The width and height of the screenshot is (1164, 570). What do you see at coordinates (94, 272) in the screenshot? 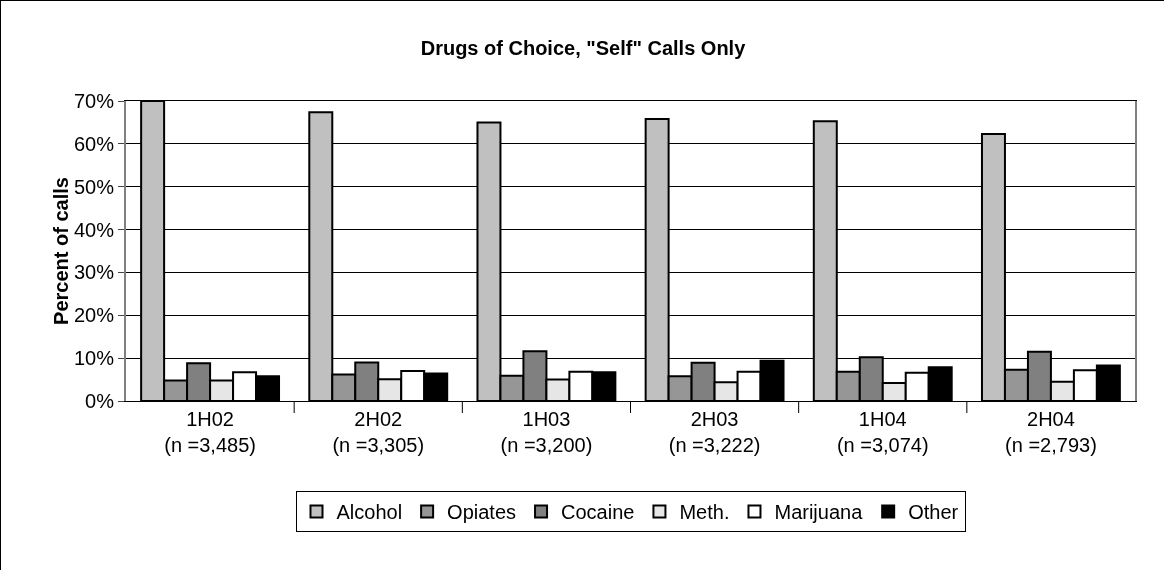
I see `y-tick-label: 30%` at bounding box center [94, 272].